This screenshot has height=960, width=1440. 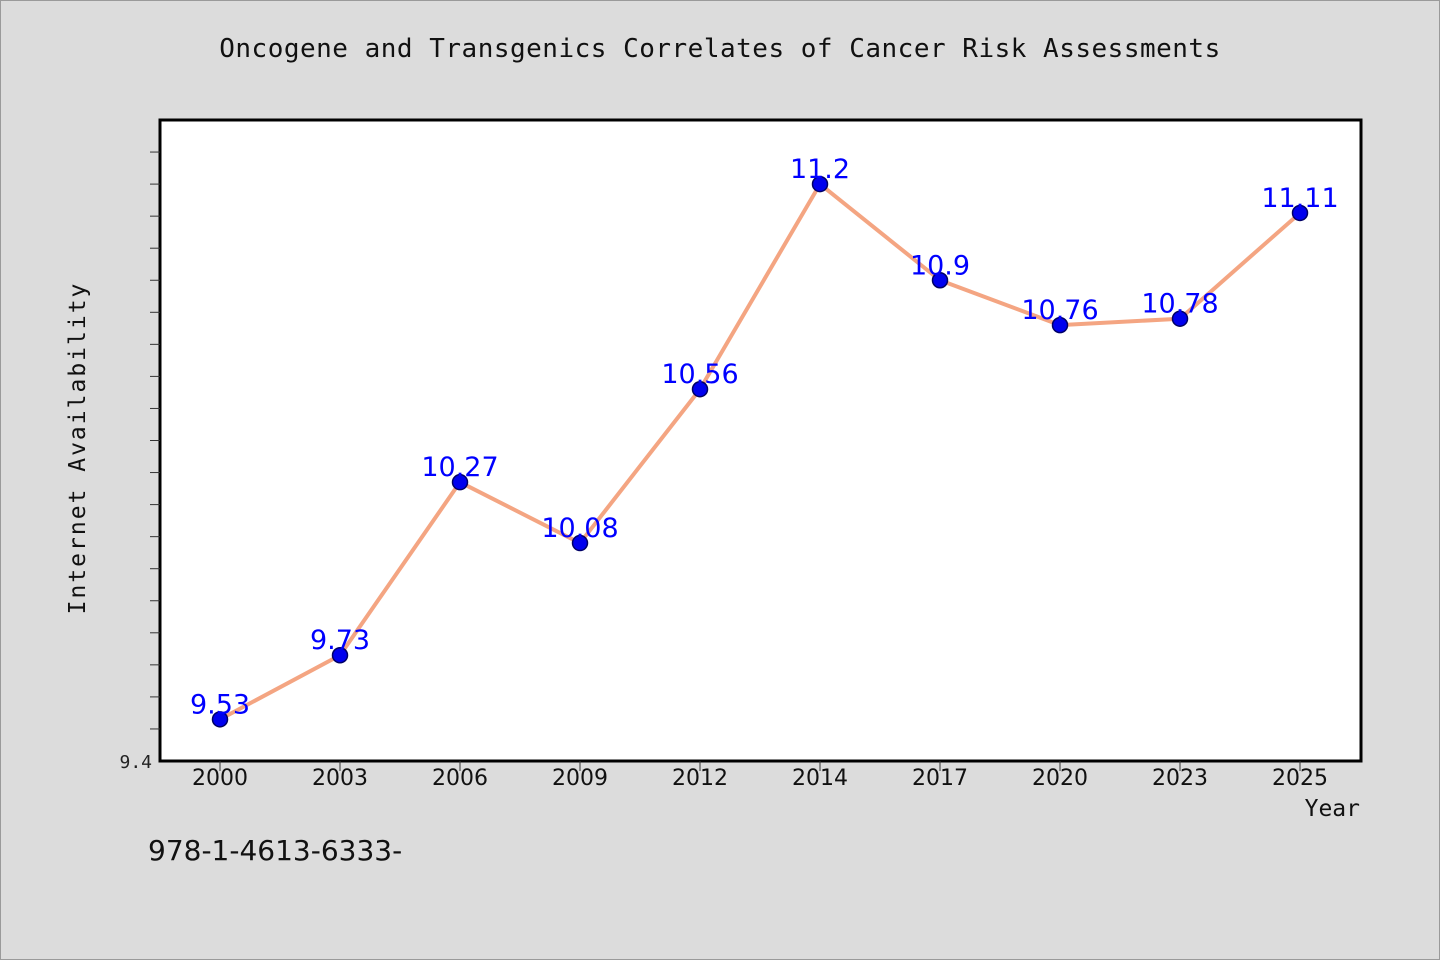 I want to click on x-tick-label: 2003, so click(x=340, y=778).